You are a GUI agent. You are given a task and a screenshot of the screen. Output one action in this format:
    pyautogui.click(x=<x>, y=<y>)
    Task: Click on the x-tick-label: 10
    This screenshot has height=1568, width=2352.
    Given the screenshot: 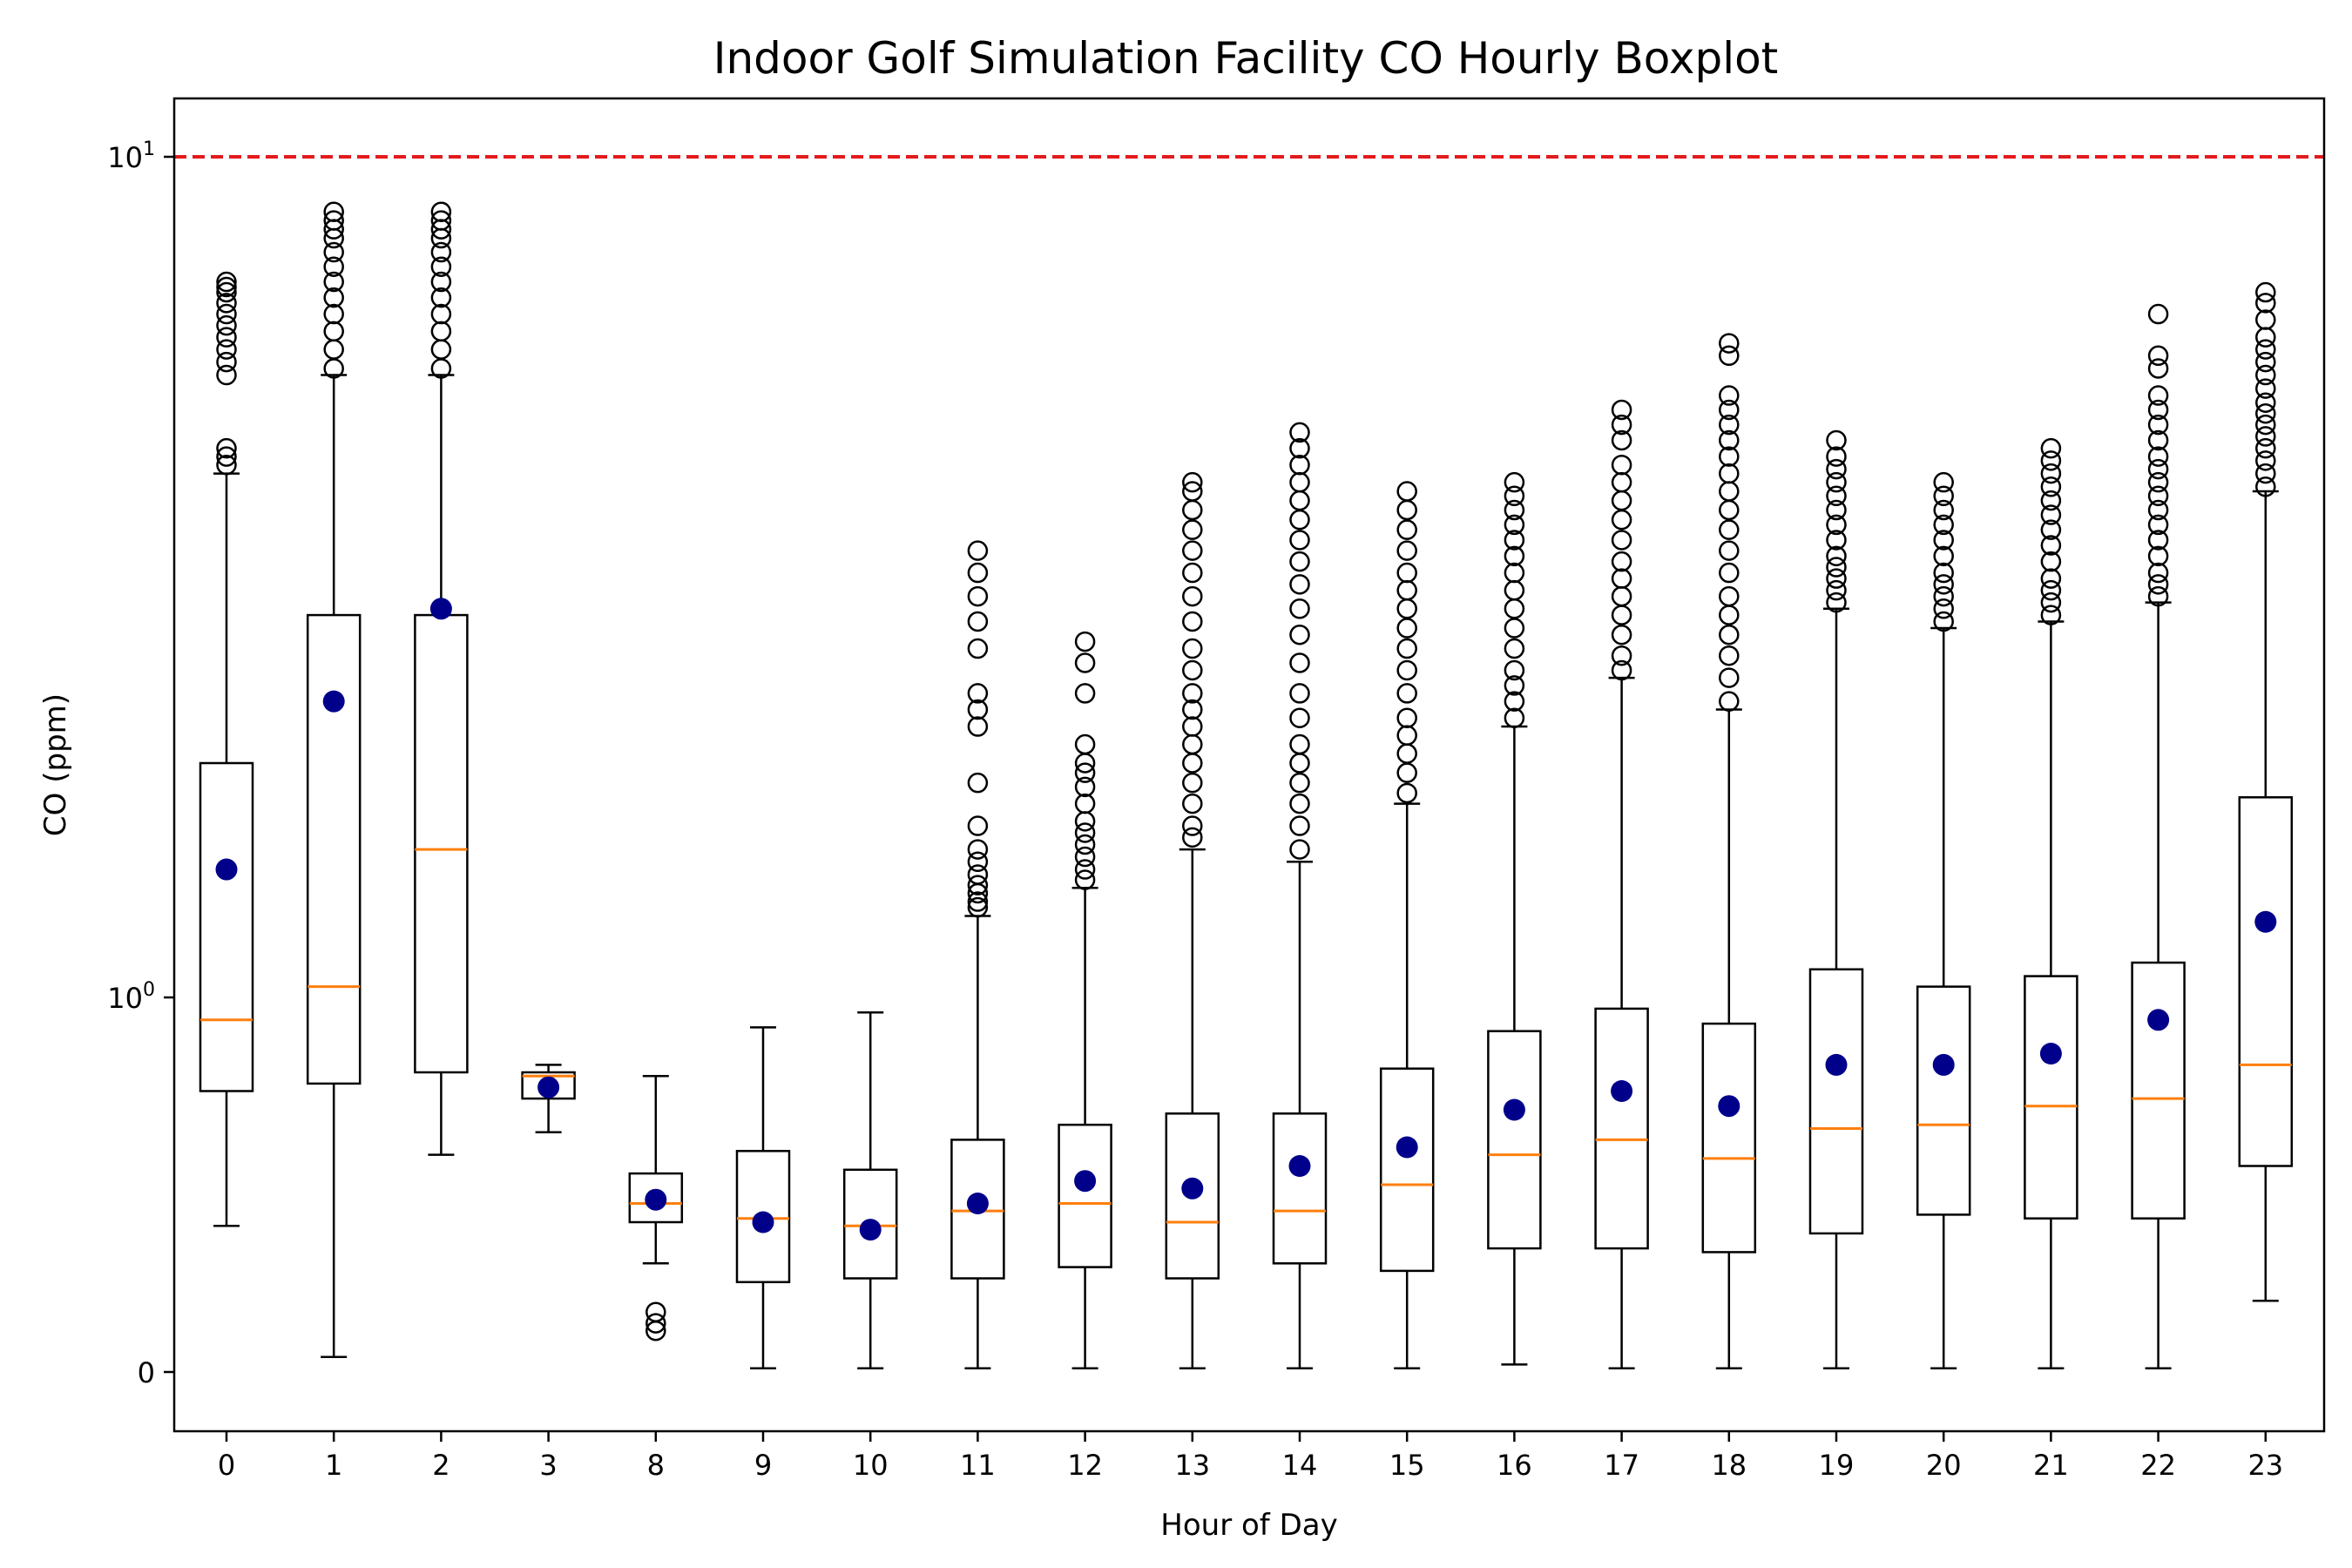 What is the action you would take?
    pyautogui.click(x=871, y=1466)
    